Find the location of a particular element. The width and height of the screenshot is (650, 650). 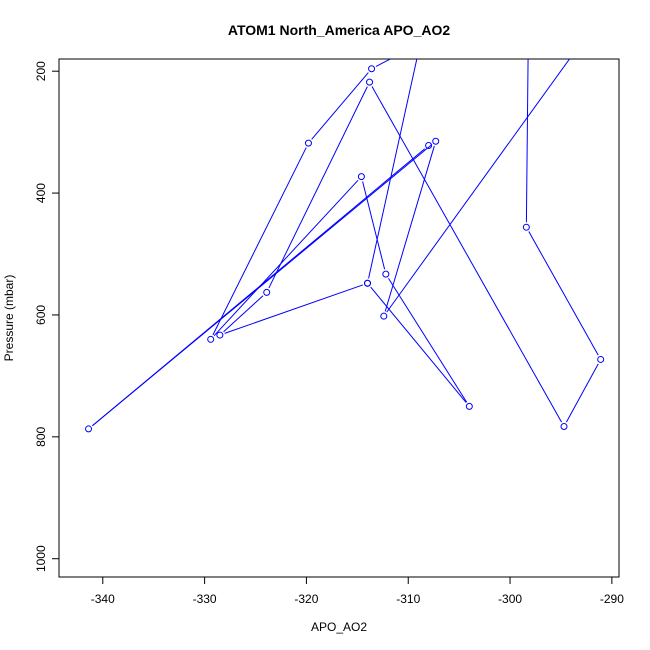

y-tick-label: 200 is located at coordinates (41, 71).